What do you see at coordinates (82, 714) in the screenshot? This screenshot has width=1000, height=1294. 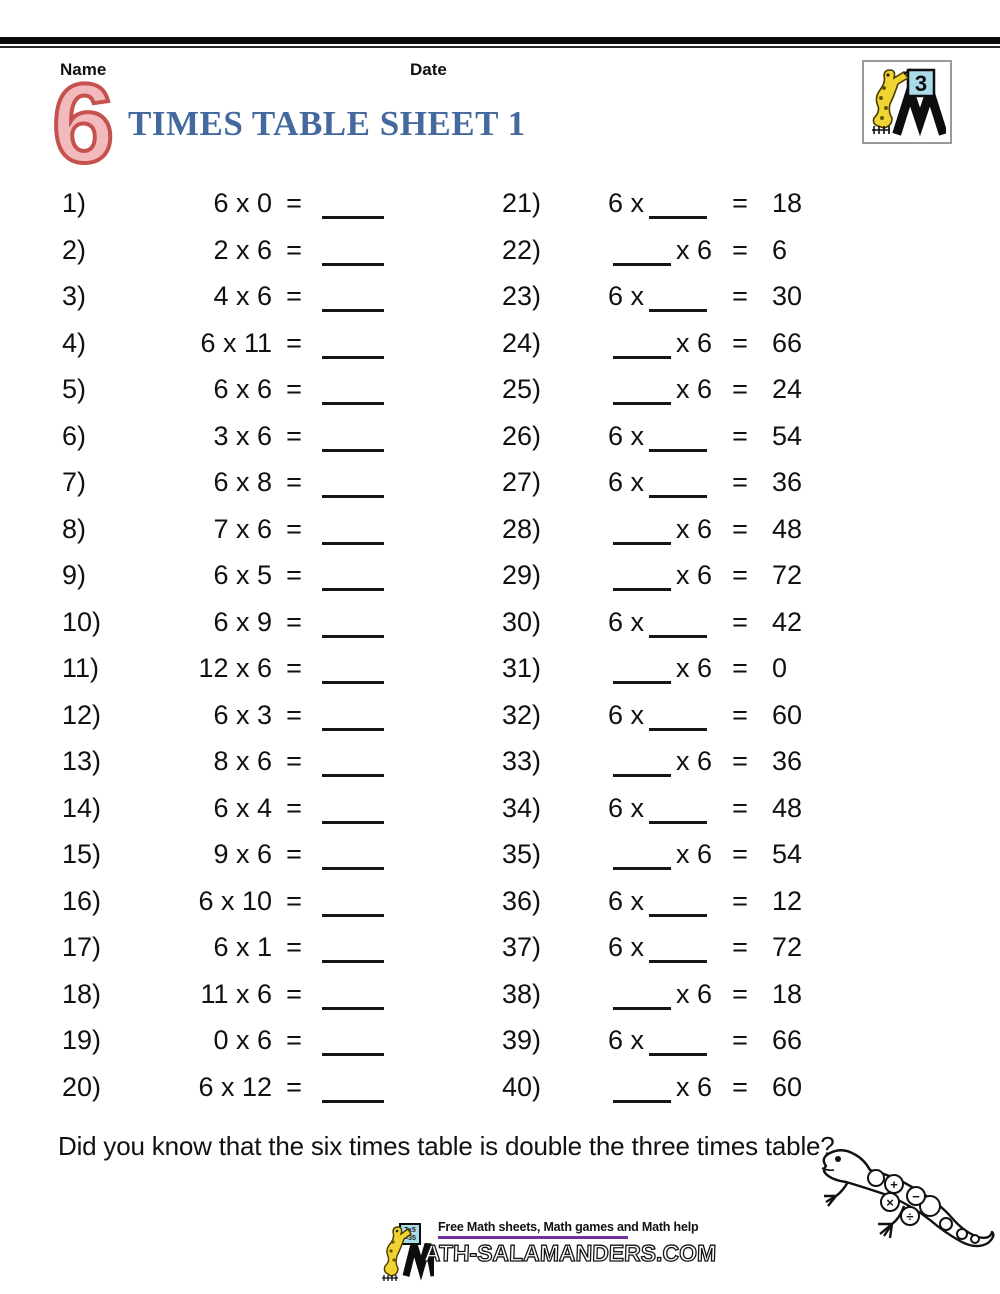 I see `problem-number: 12)` at bounding box center [82, 714].